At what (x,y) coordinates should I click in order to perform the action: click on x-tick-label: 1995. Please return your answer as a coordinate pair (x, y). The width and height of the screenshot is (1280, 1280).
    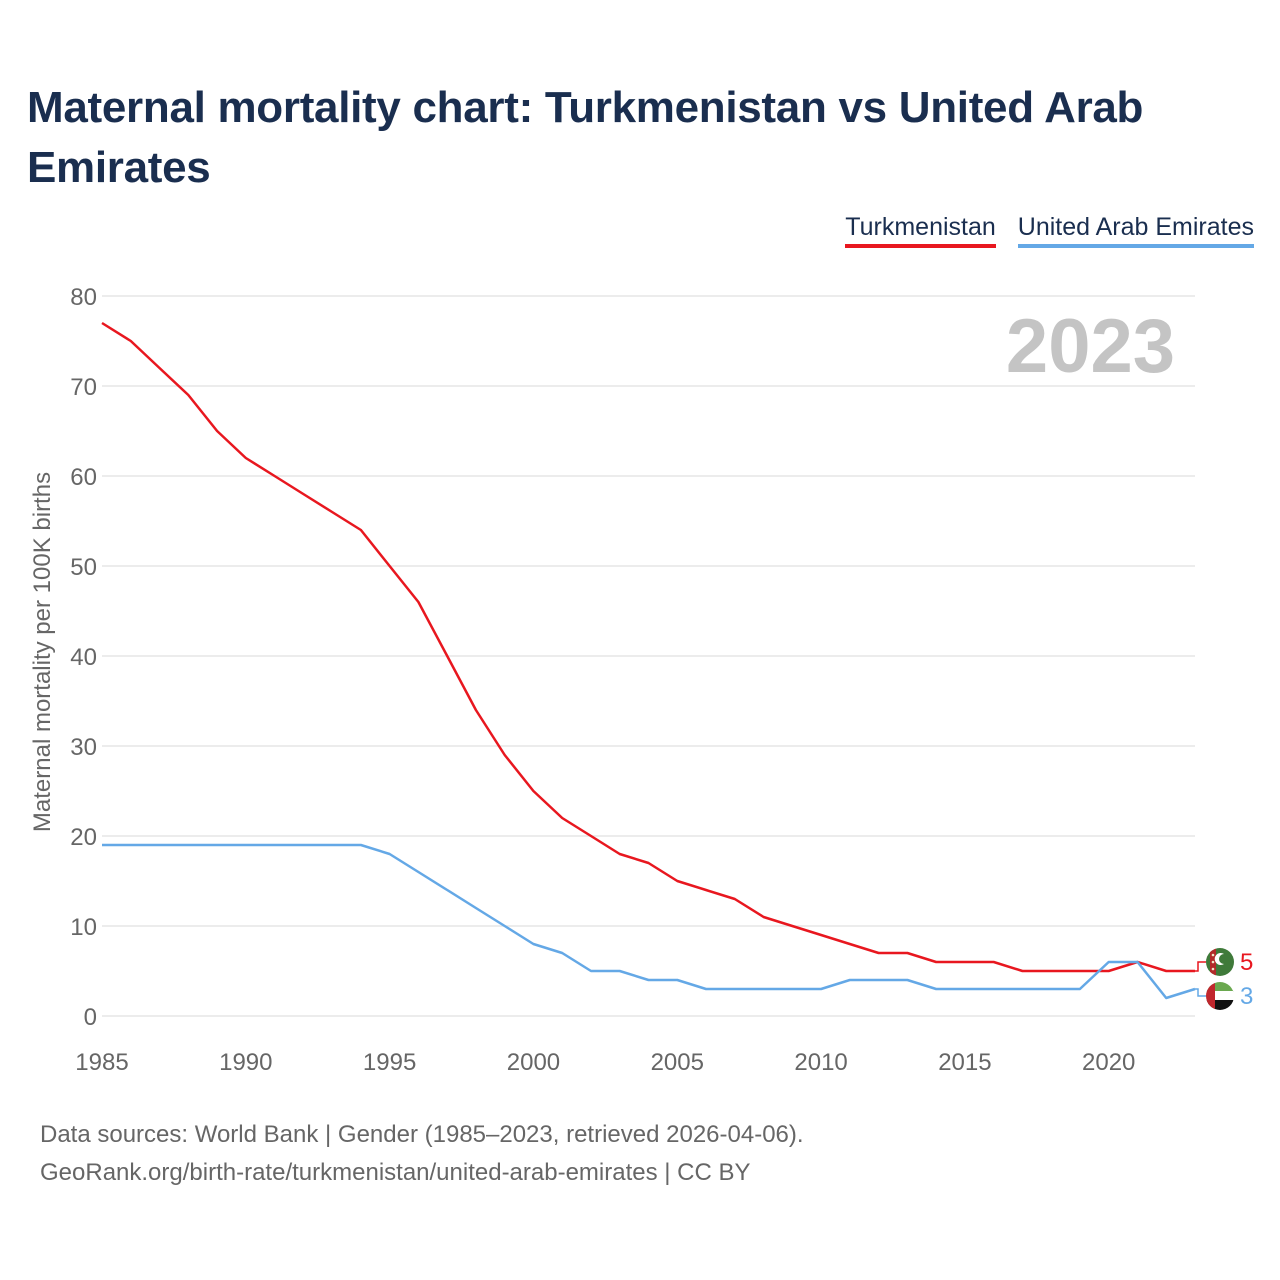
    Looking at the image, I should click on (389, 1062).